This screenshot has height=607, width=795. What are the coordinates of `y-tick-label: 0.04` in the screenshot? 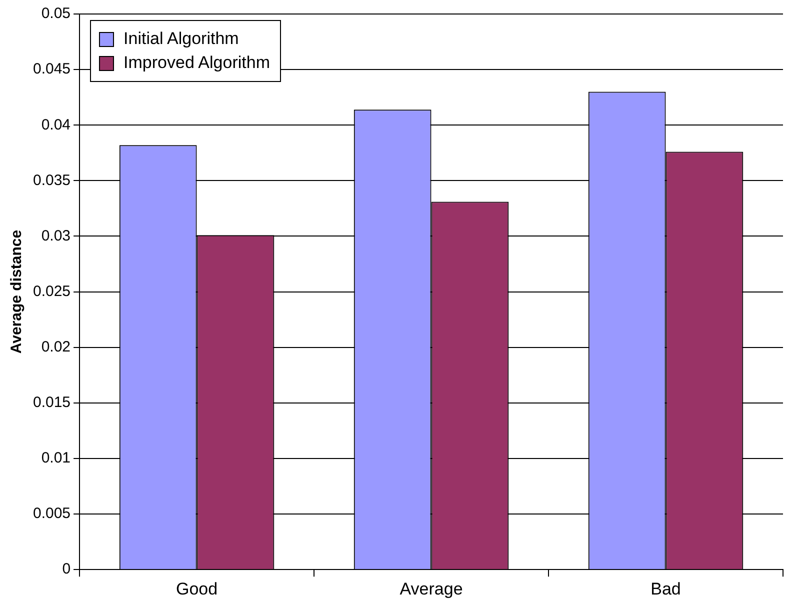 It's located at (56, 125).